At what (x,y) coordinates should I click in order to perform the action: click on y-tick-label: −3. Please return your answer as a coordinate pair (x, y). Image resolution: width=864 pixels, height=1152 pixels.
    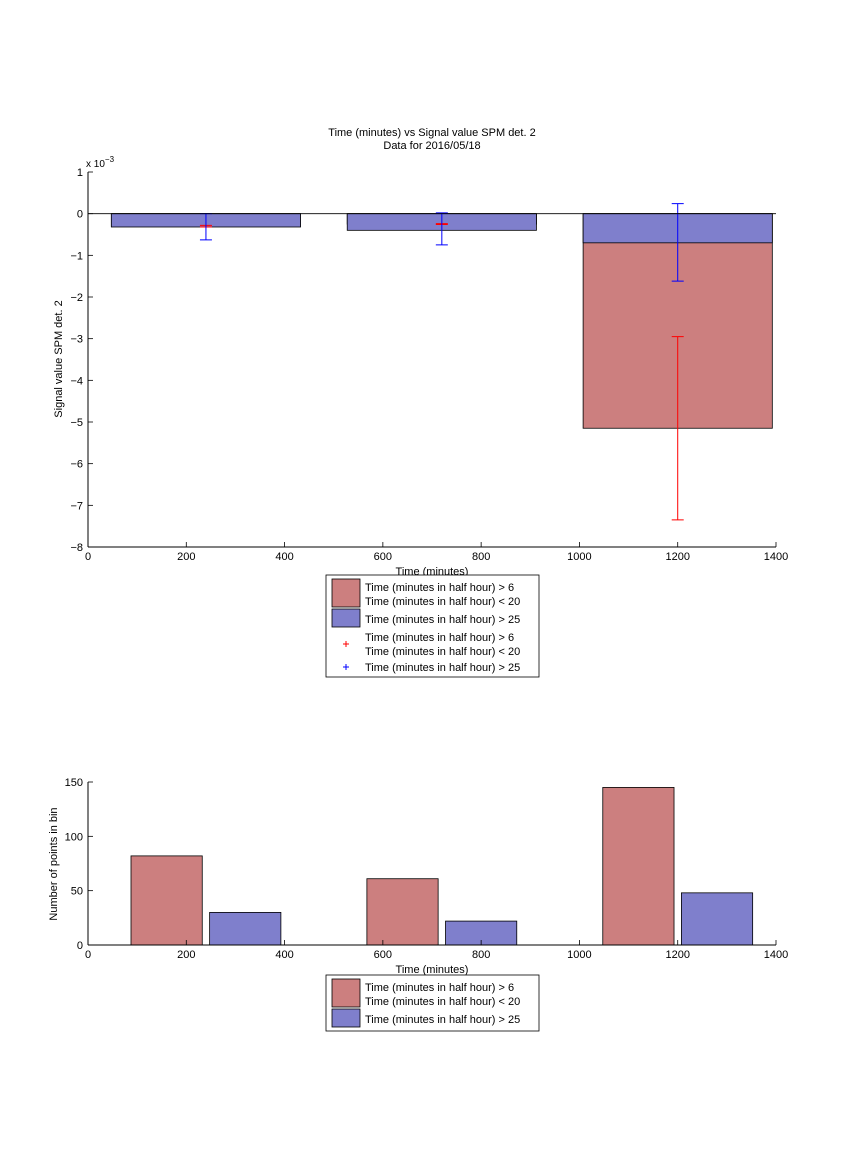
    Looking at the image, I should click on (76, 340).